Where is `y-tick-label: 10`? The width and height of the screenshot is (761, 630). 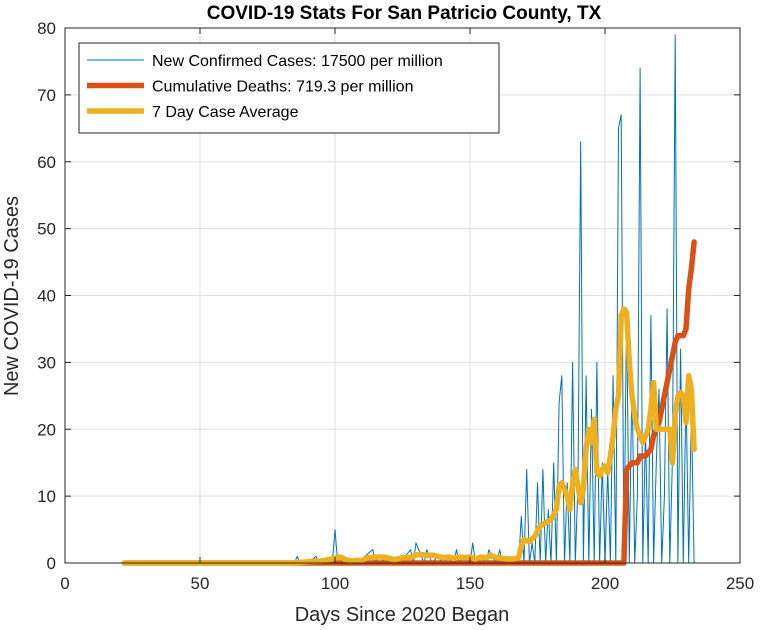
y-tick-label: 10 is located at coordinates (46, 496).